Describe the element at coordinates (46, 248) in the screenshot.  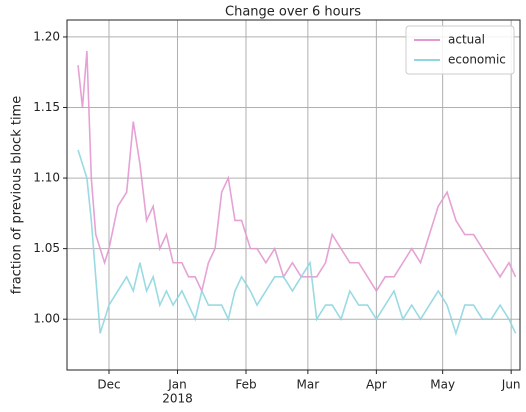
I see `y-tick-label: 1.05` at that location.